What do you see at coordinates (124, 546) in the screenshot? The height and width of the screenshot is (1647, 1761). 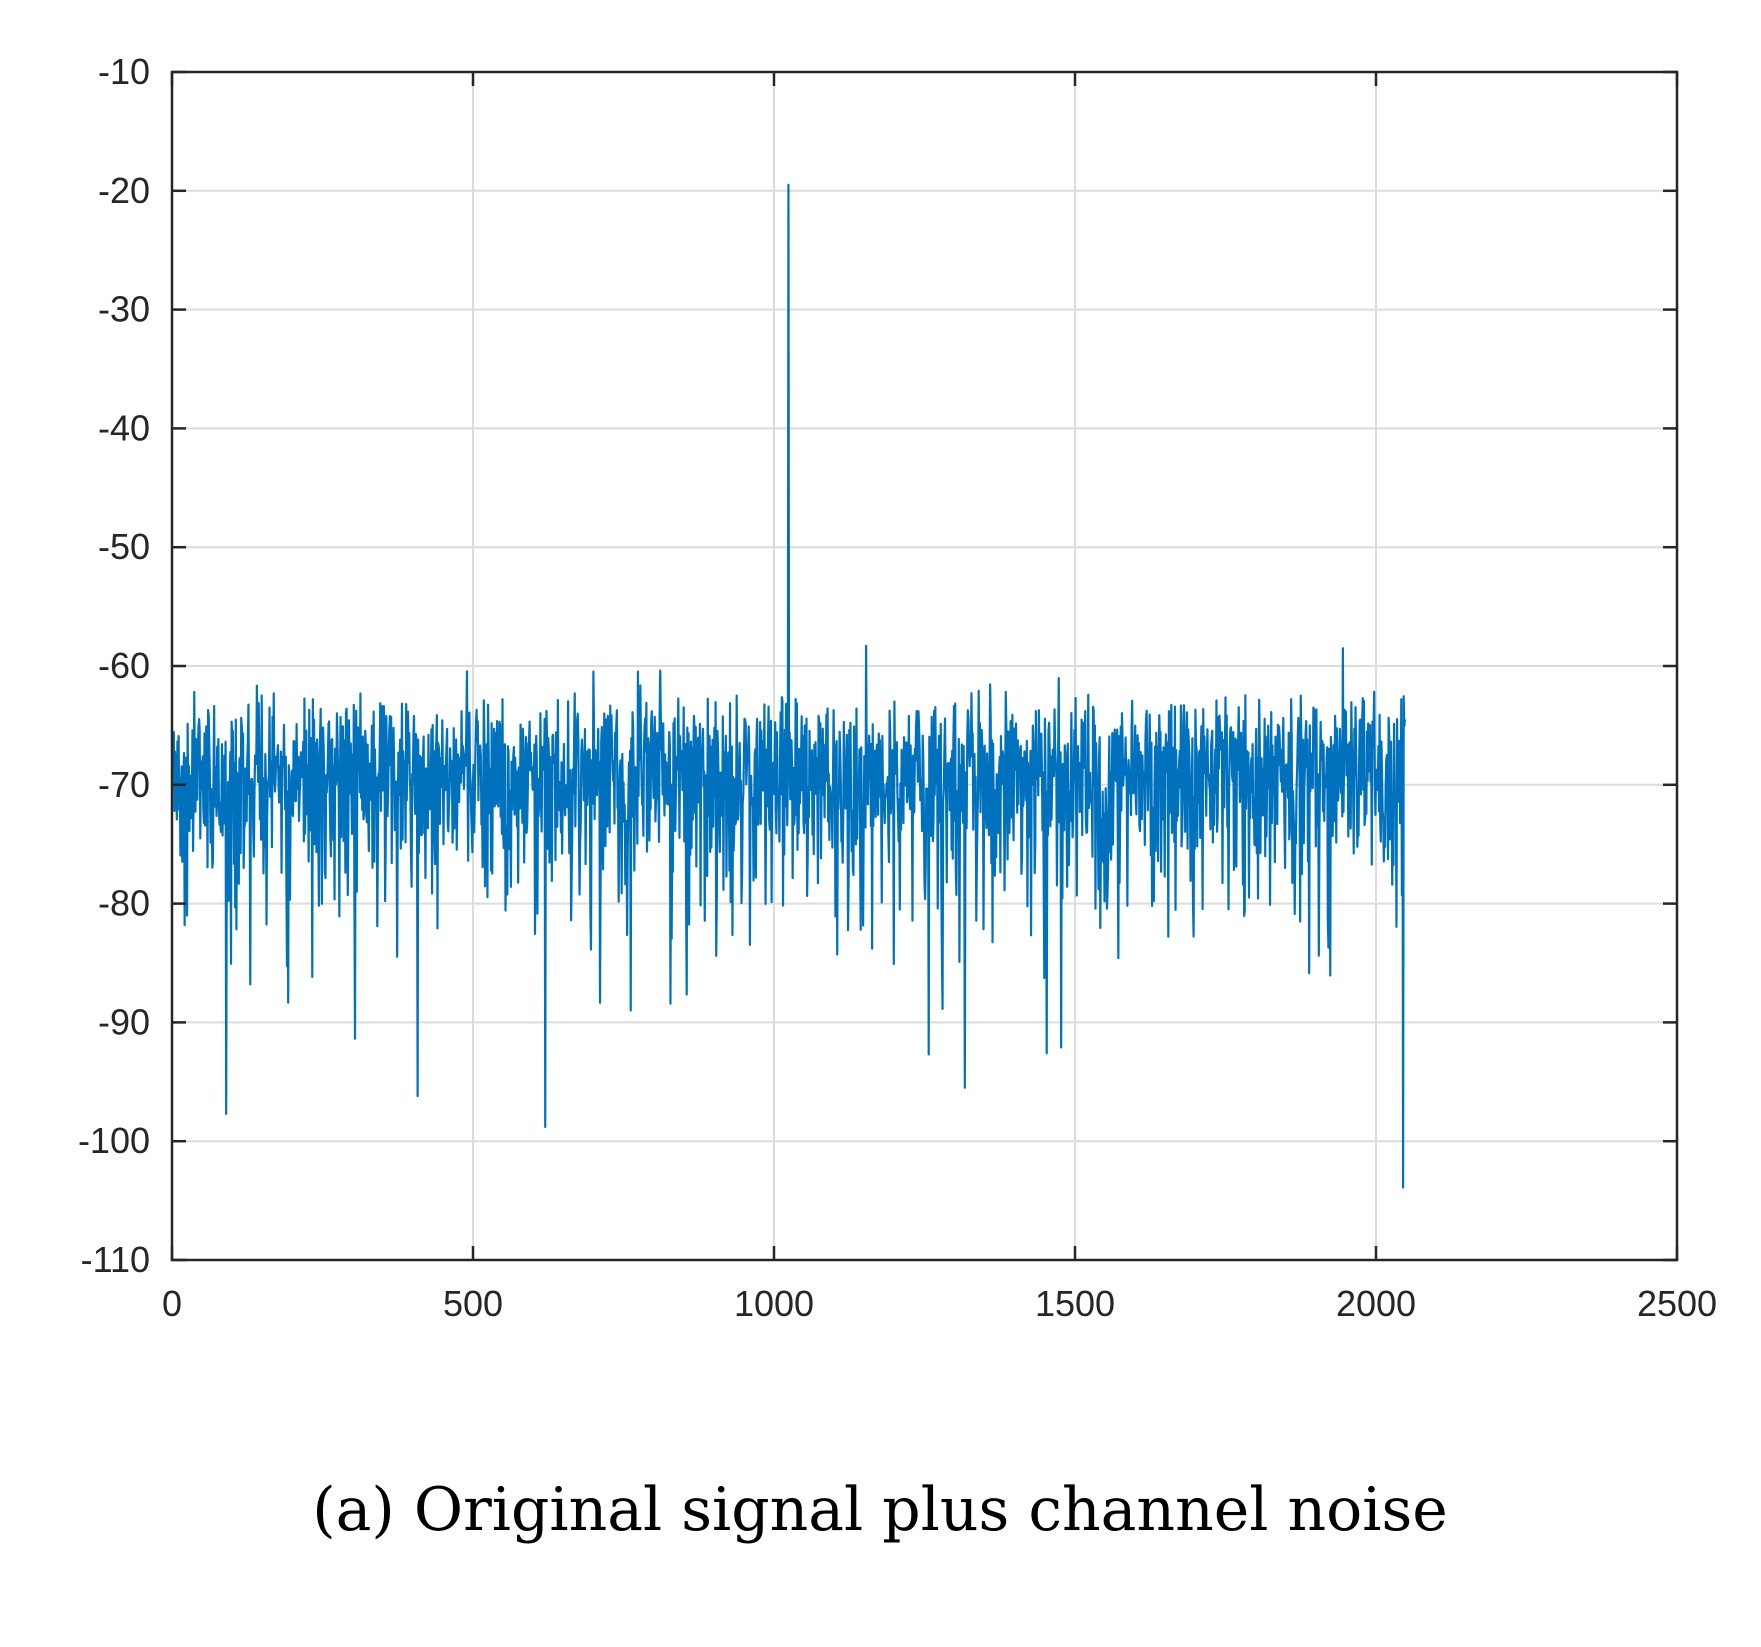 I see `y-tick-label: -50` at bounding box center [124, 546].